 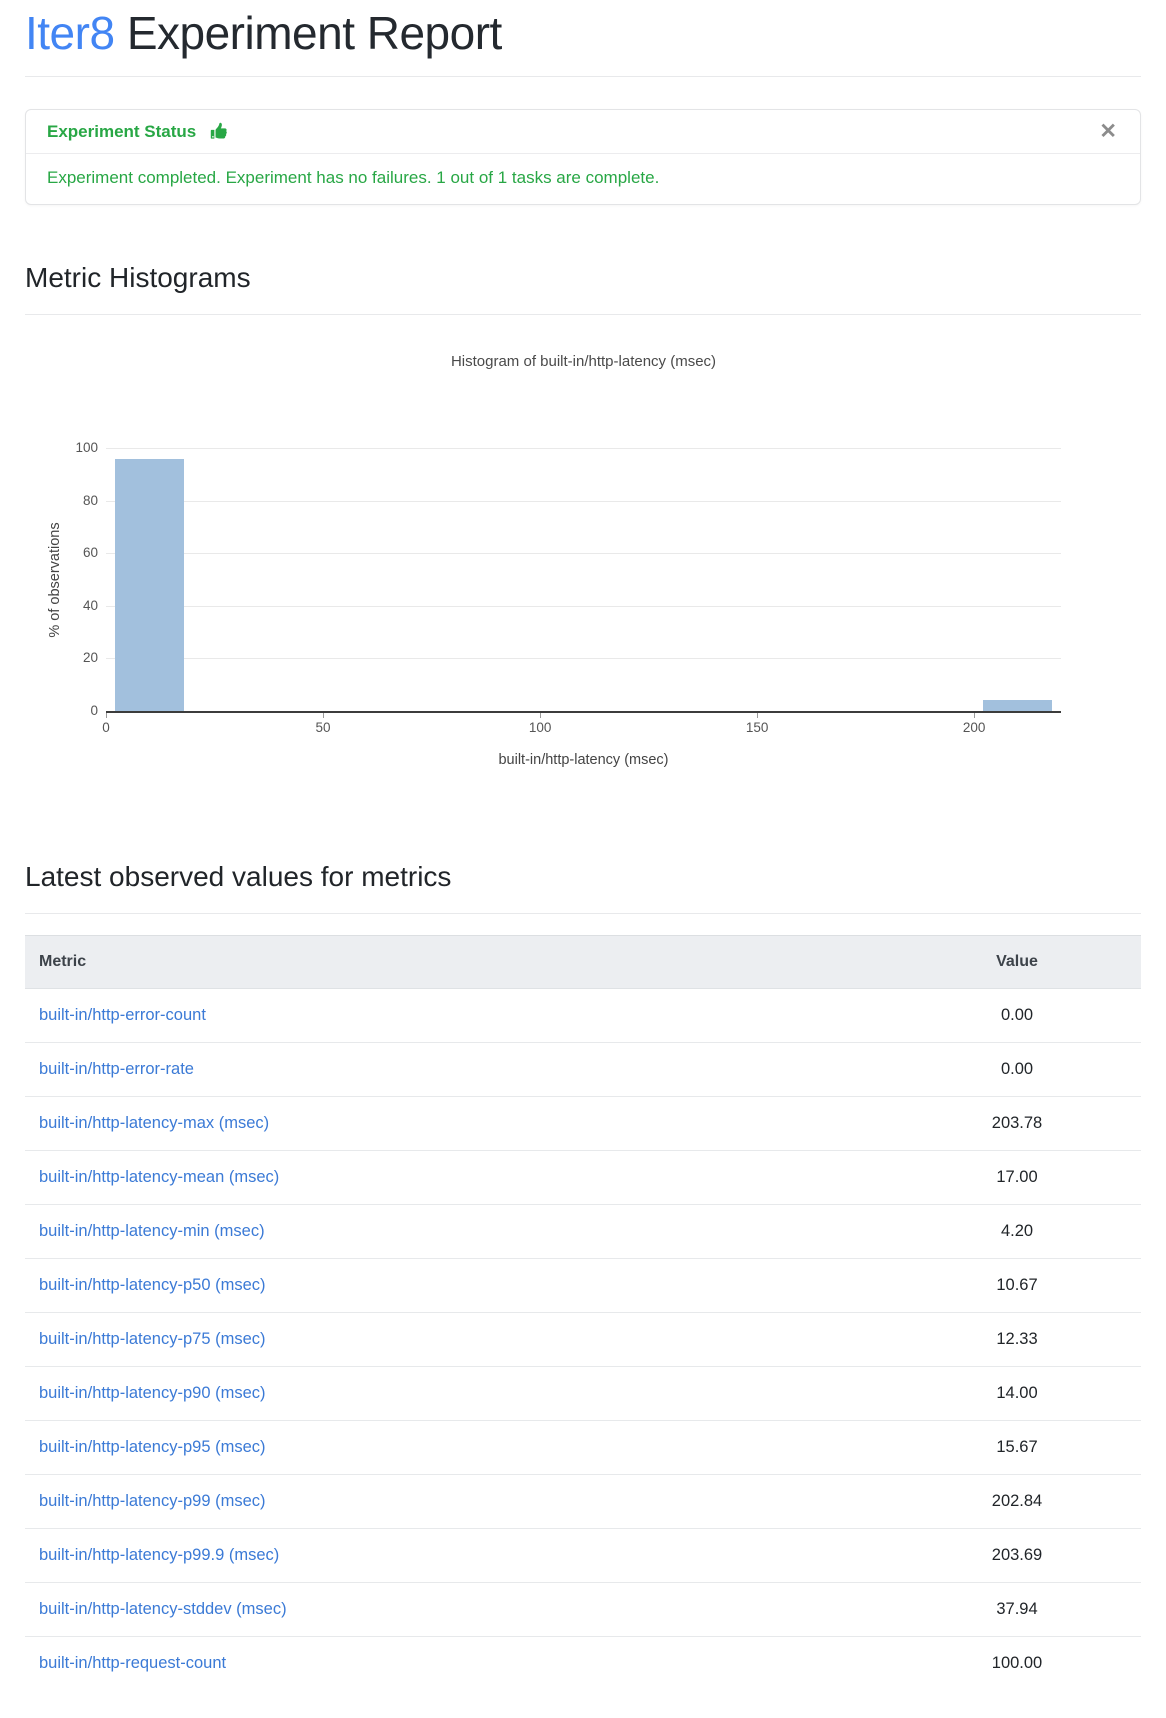 What do you see at coordinates (459, 1501) in the screenshot?
I see `metric-cell: built-in/http-latency-p99 (msec)` at bounding box center [459, 1501].